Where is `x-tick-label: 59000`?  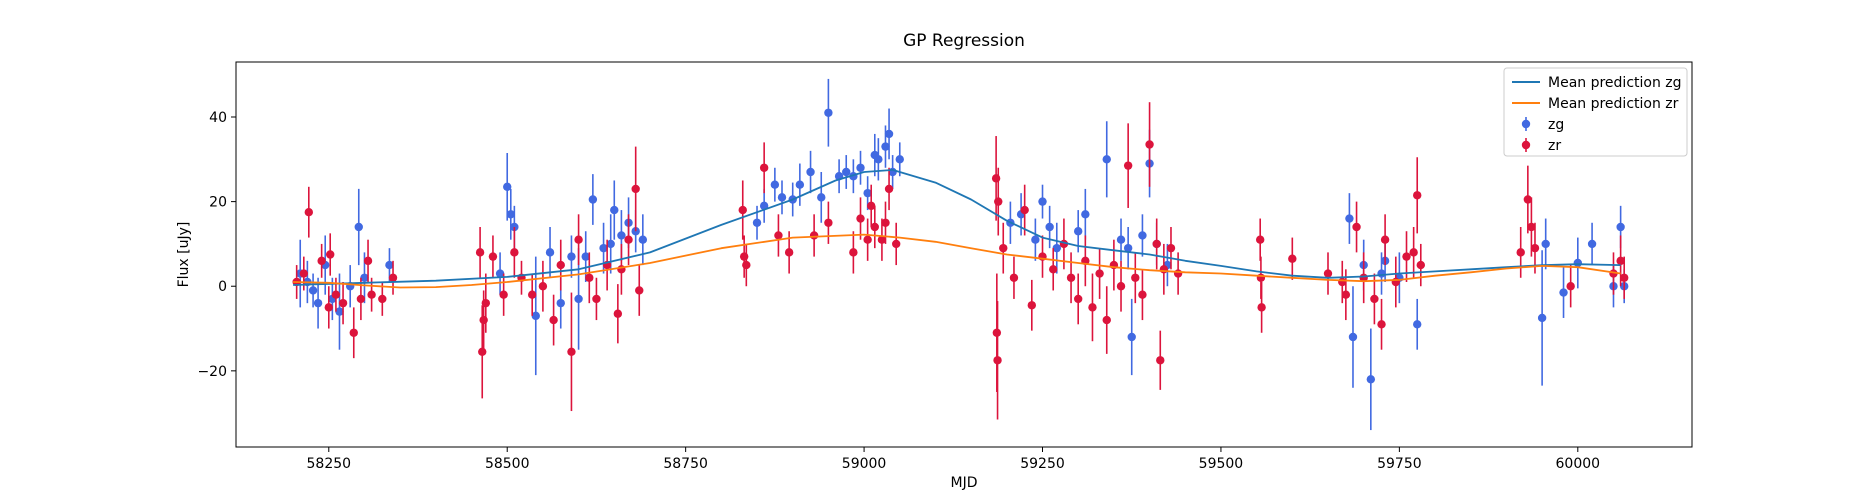
x-tick-label: 59000 is located at coordinates (864, 464).